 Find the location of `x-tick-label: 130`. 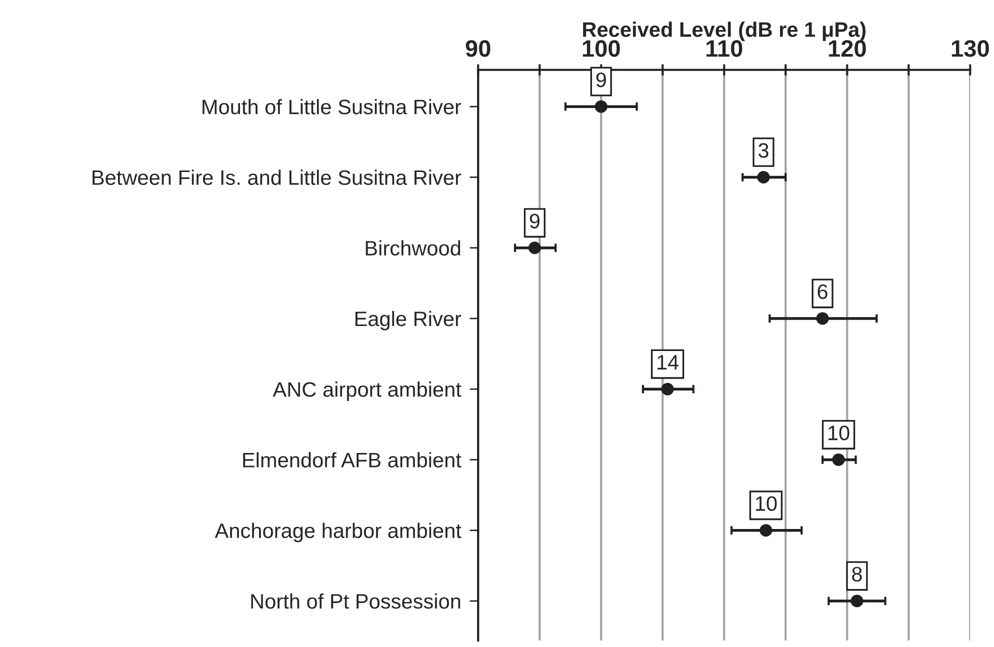

x-tick-label: 130 is located at coordinates (970, 48).